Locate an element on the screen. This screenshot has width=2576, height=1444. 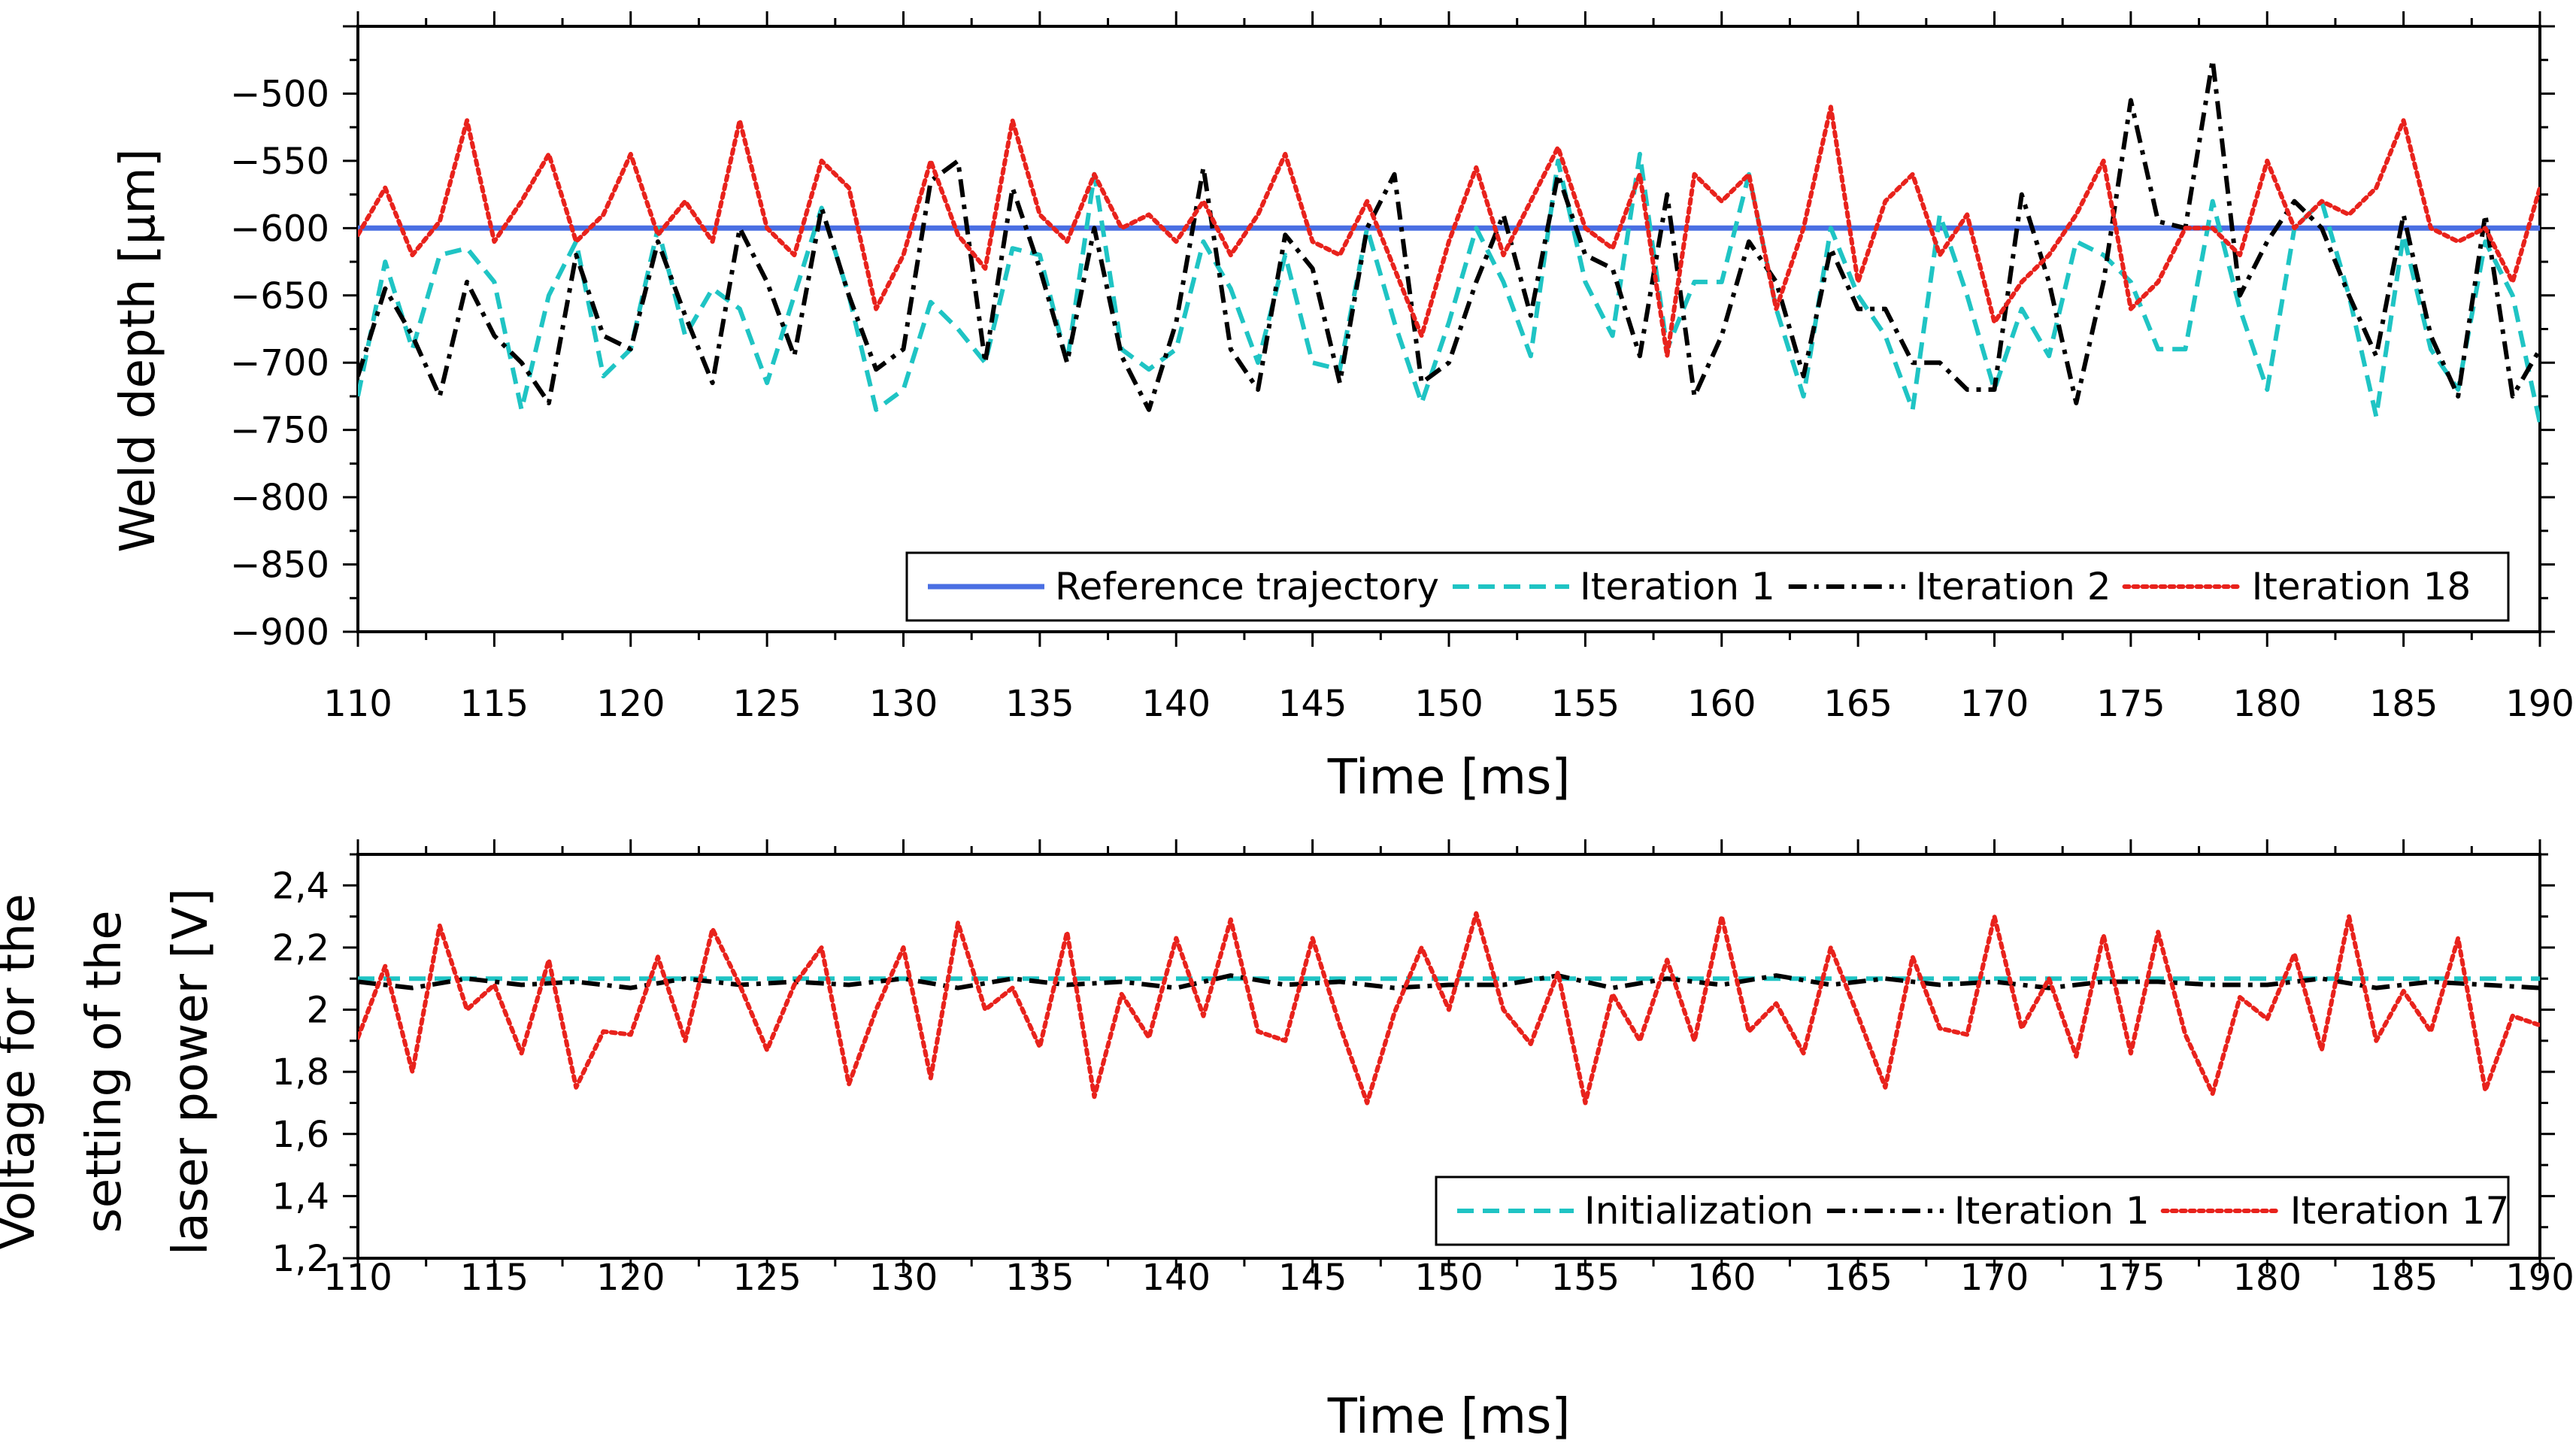
y-tick-label: 2,4 is located at coordinates (300, 886).